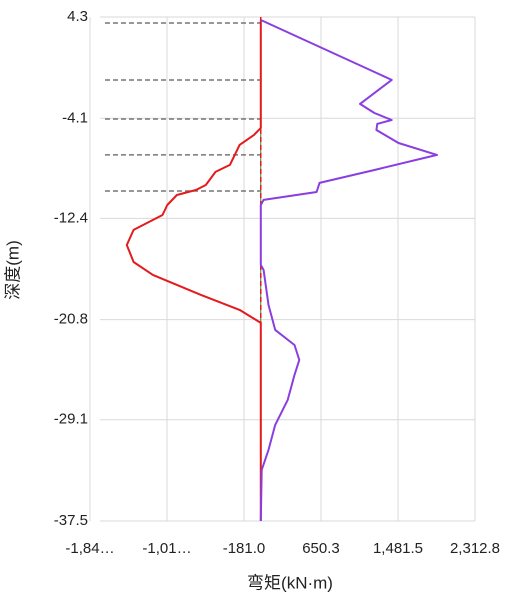 This screenshot has height=601, width=514. What do you see at coordinates (398, 548) in the screenshot?
I see `x-tick-label: 1,481.5` at bounding box center [398, 548].